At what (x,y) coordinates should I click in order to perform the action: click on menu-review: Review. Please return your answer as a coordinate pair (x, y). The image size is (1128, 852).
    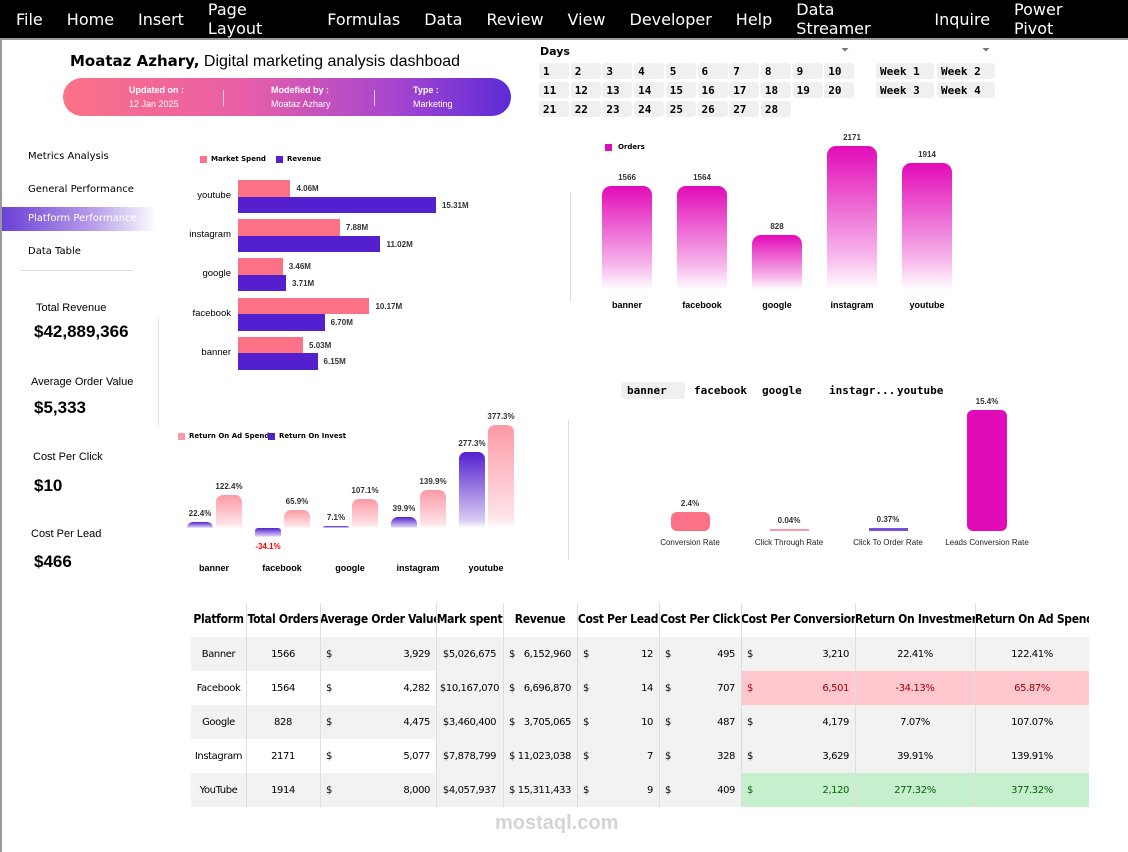
    Looking at the image, I should click on (515, 19).